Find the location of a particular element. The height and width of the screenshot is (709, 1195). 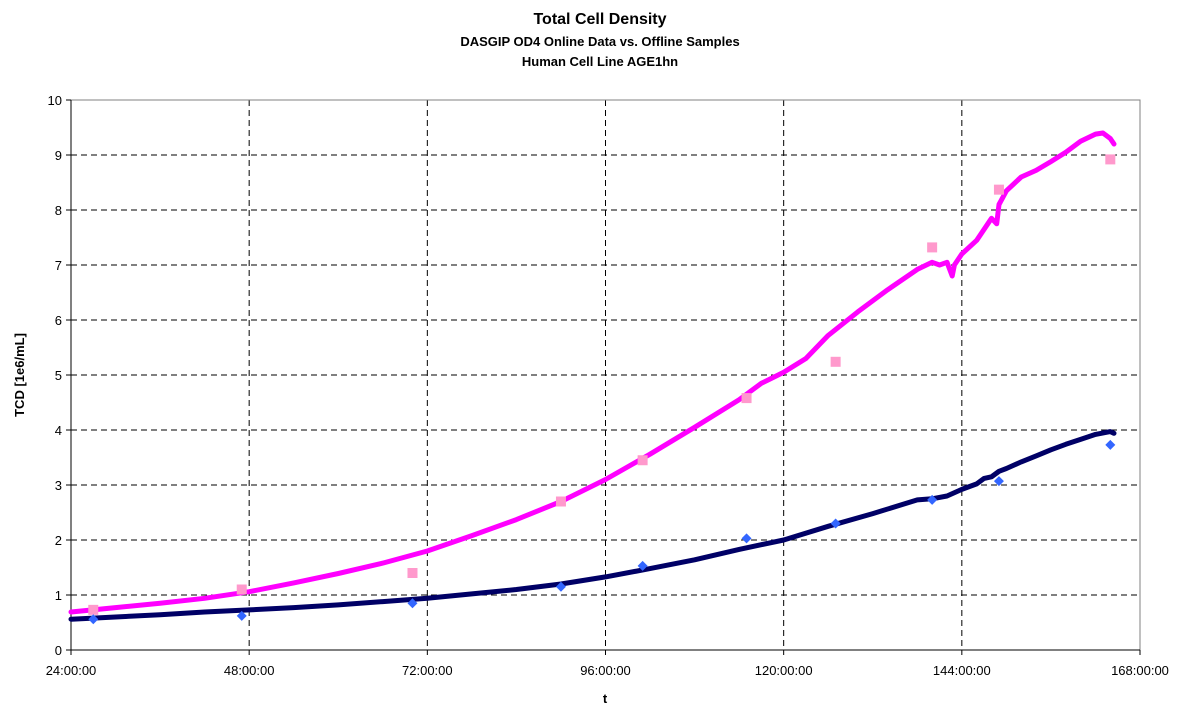

x-tick-label: 72:00:00 is located at coordinates (427, 670).